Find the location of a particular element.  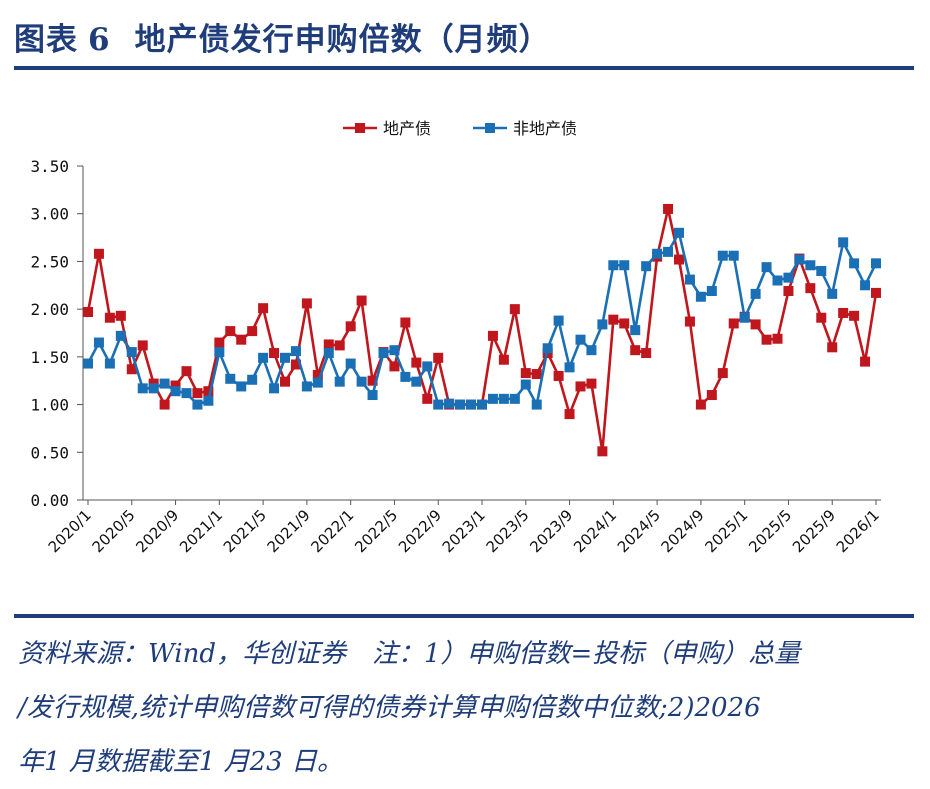

x-tick-label: 2022/1 is located at coordinates (332, 531).